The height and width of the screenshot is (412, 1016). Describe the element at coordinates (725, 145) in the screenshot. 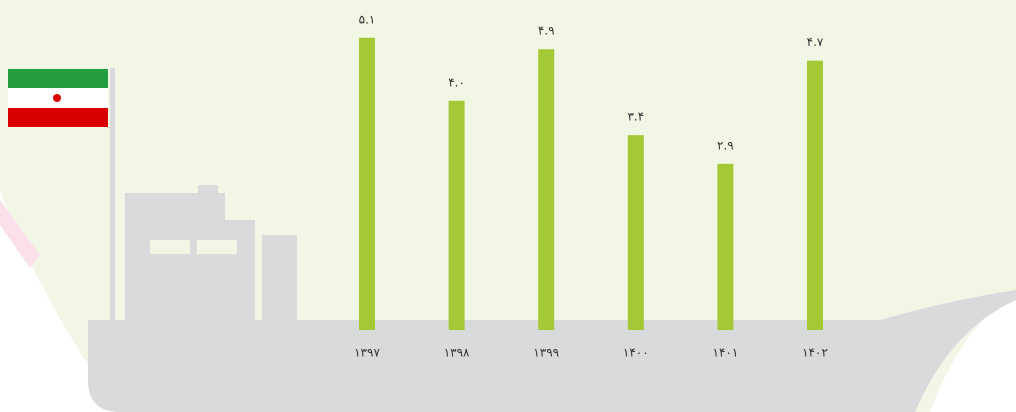

I see `value-label: ۲.۹` at that location.